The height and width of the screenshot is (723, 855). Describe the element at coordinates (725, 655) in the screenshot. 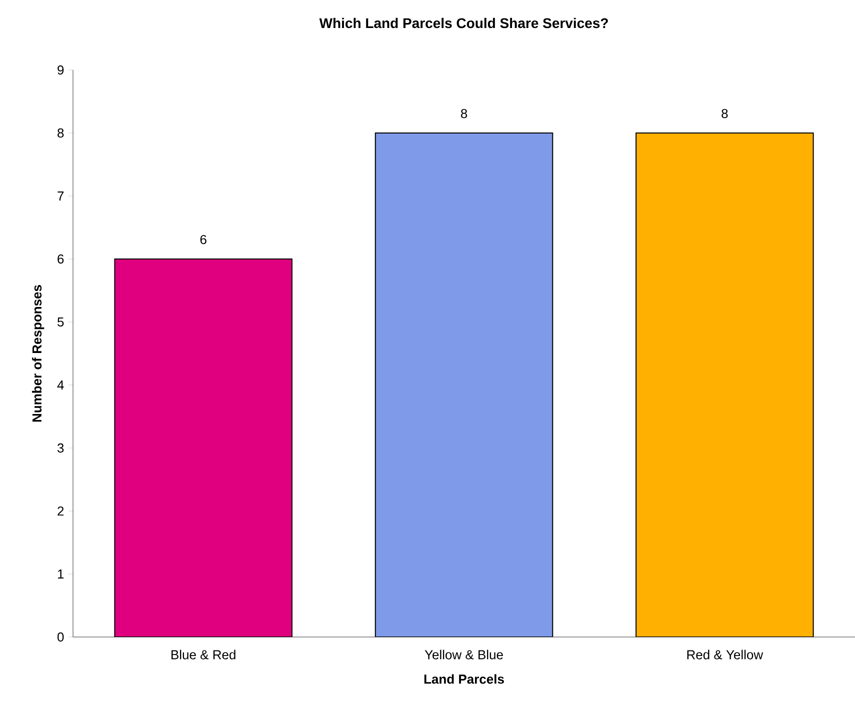

I see `x-tick-label: Red & Yellow` at that location.